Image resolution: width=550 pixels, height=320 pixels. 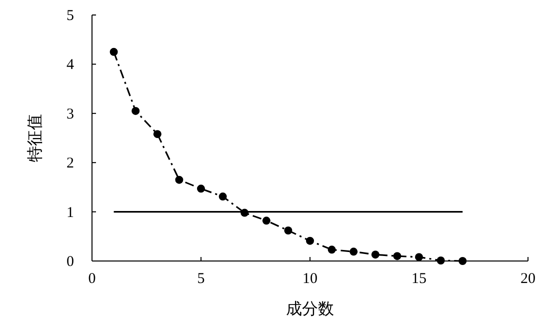 What do you see at coordinates (70, 164) in the screenshot?
I see `y-tick-label: 2` at bounding box center [70, 164].